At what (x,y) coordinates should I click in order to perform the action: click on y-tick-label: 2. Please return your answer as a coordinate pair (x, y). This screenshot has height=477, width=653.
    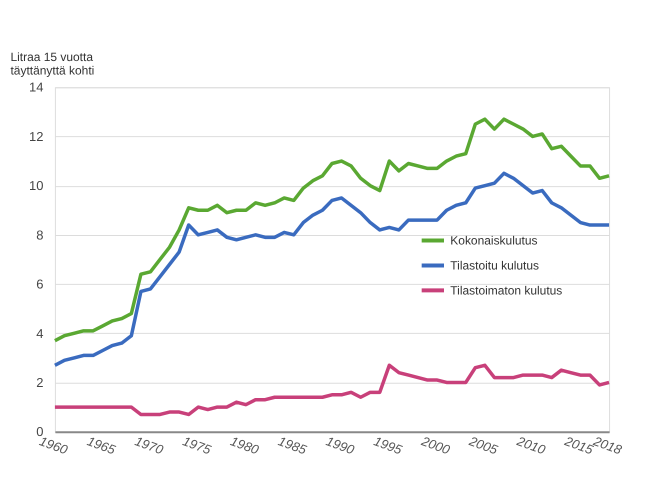
    Looking at the image, I should click on (40, 382).